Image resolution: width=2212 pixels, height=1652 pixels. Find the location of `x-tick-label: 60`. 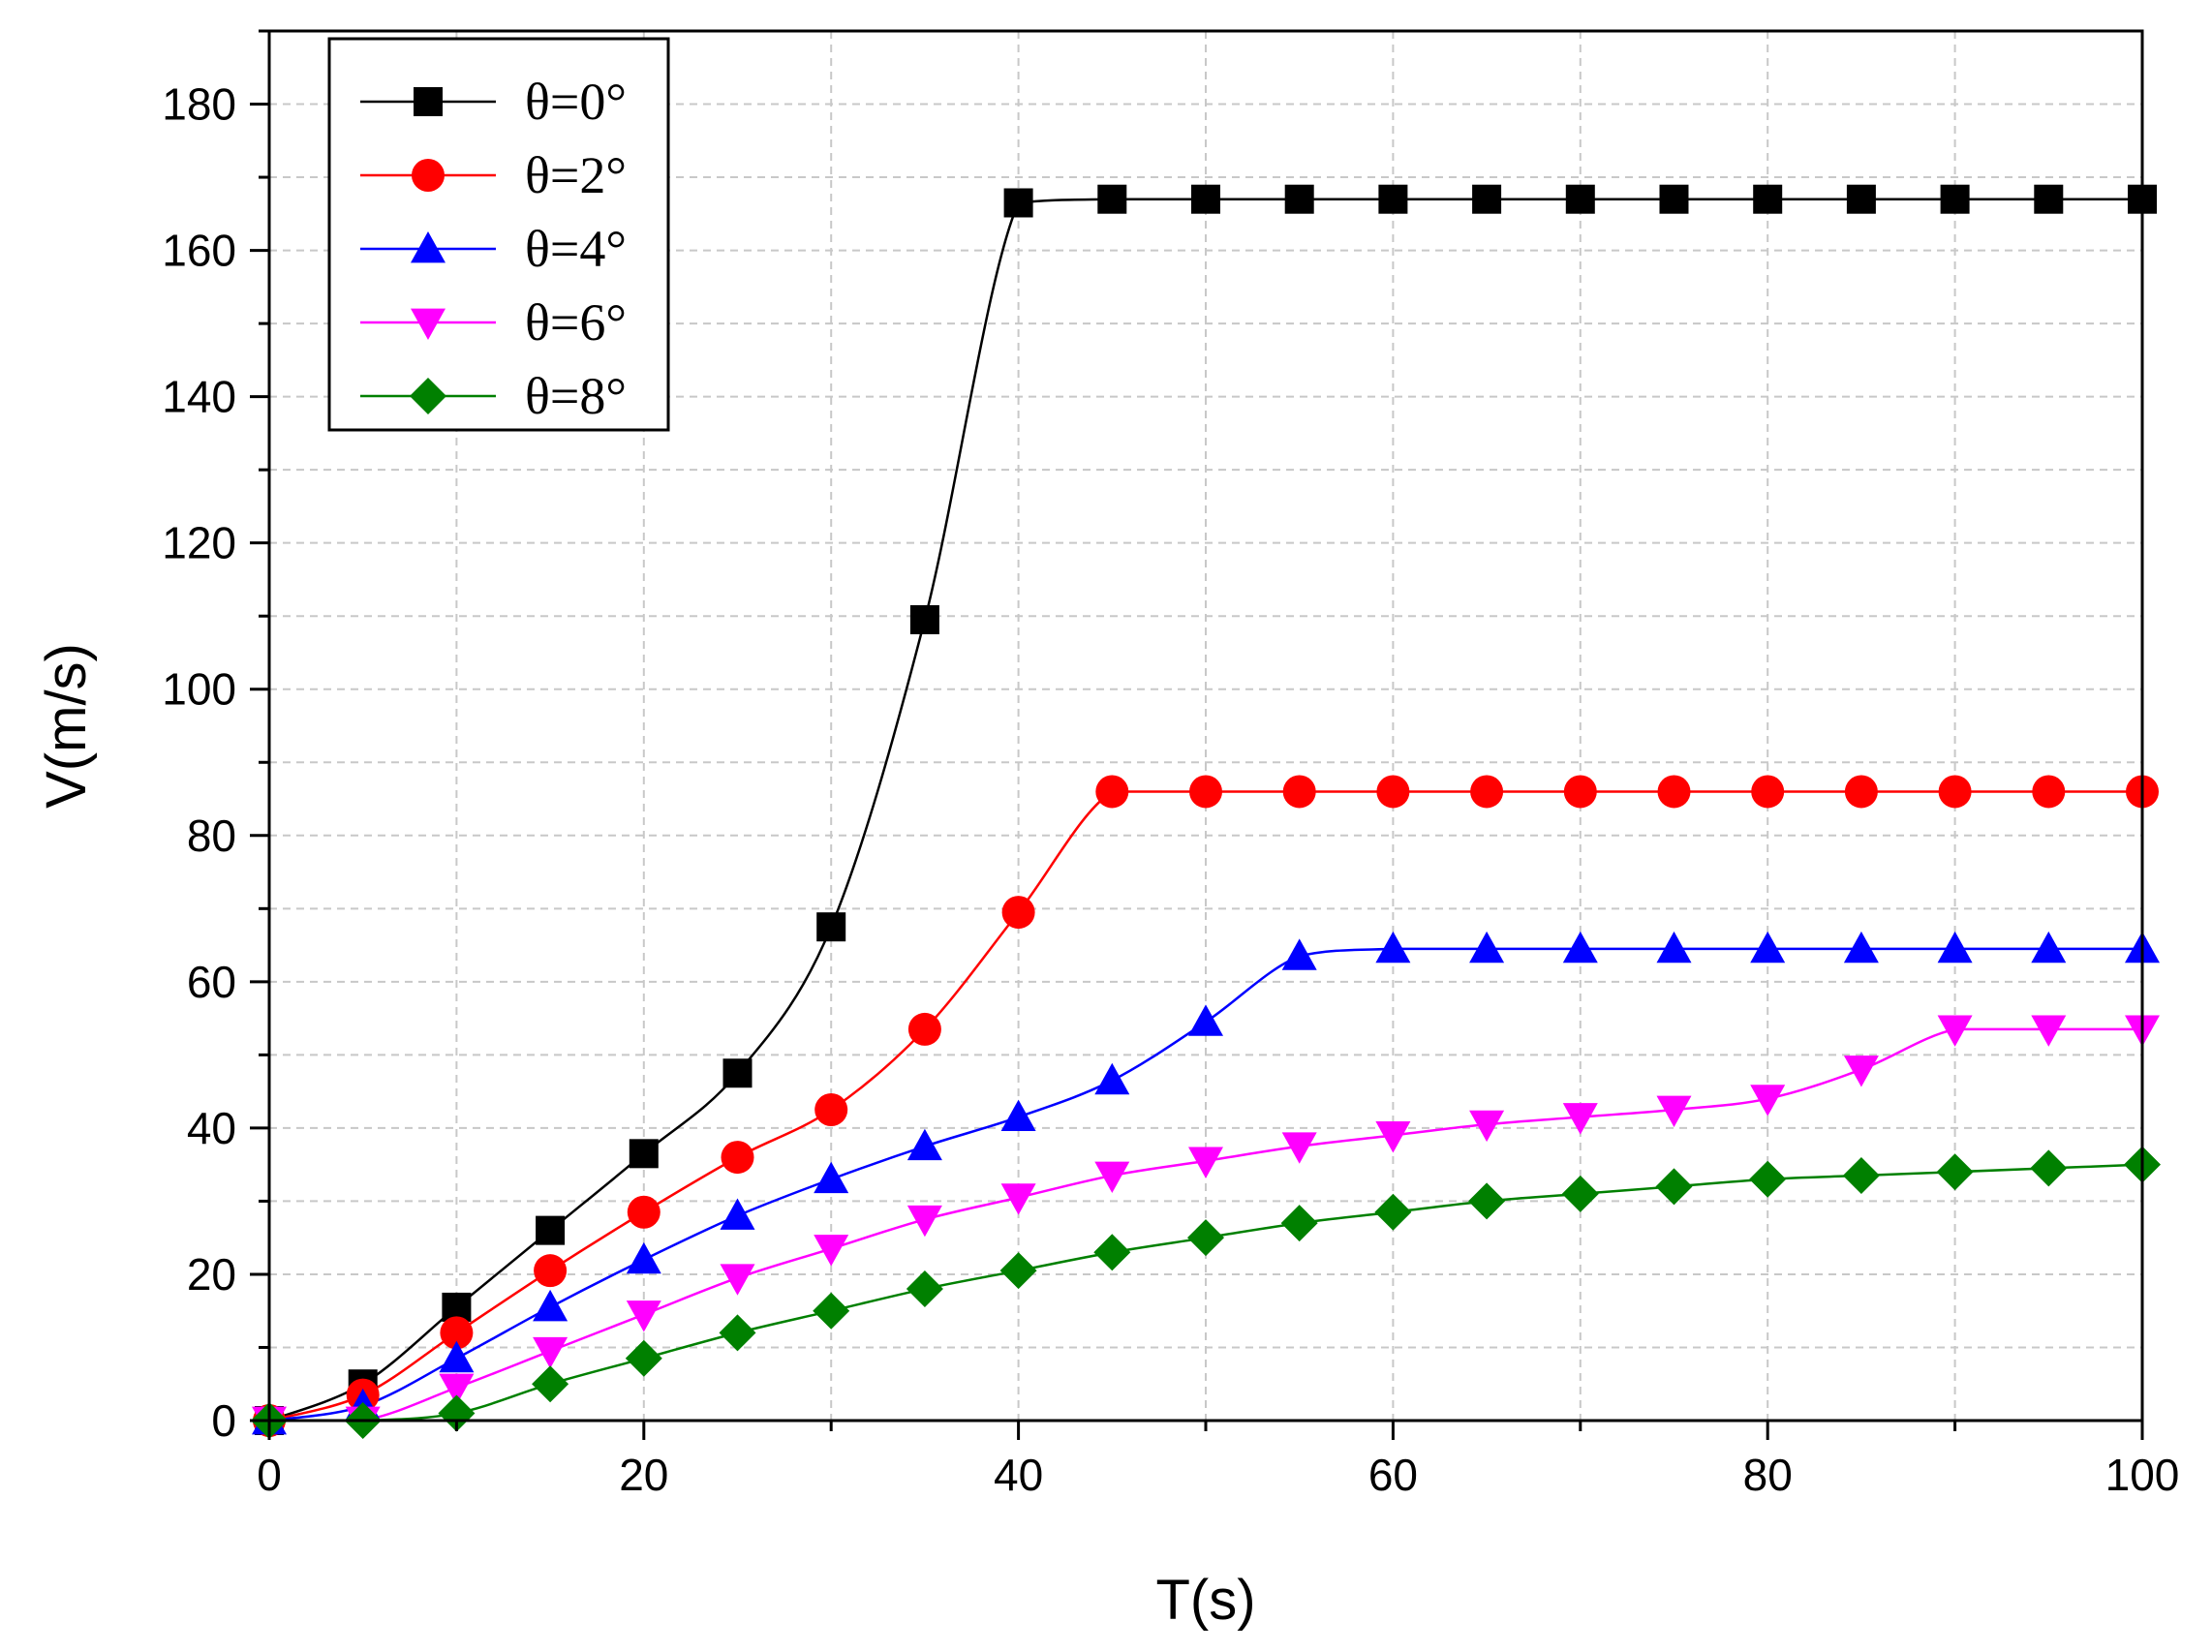

x-tick-label: 60 is located at coordinates (1393, 1475).